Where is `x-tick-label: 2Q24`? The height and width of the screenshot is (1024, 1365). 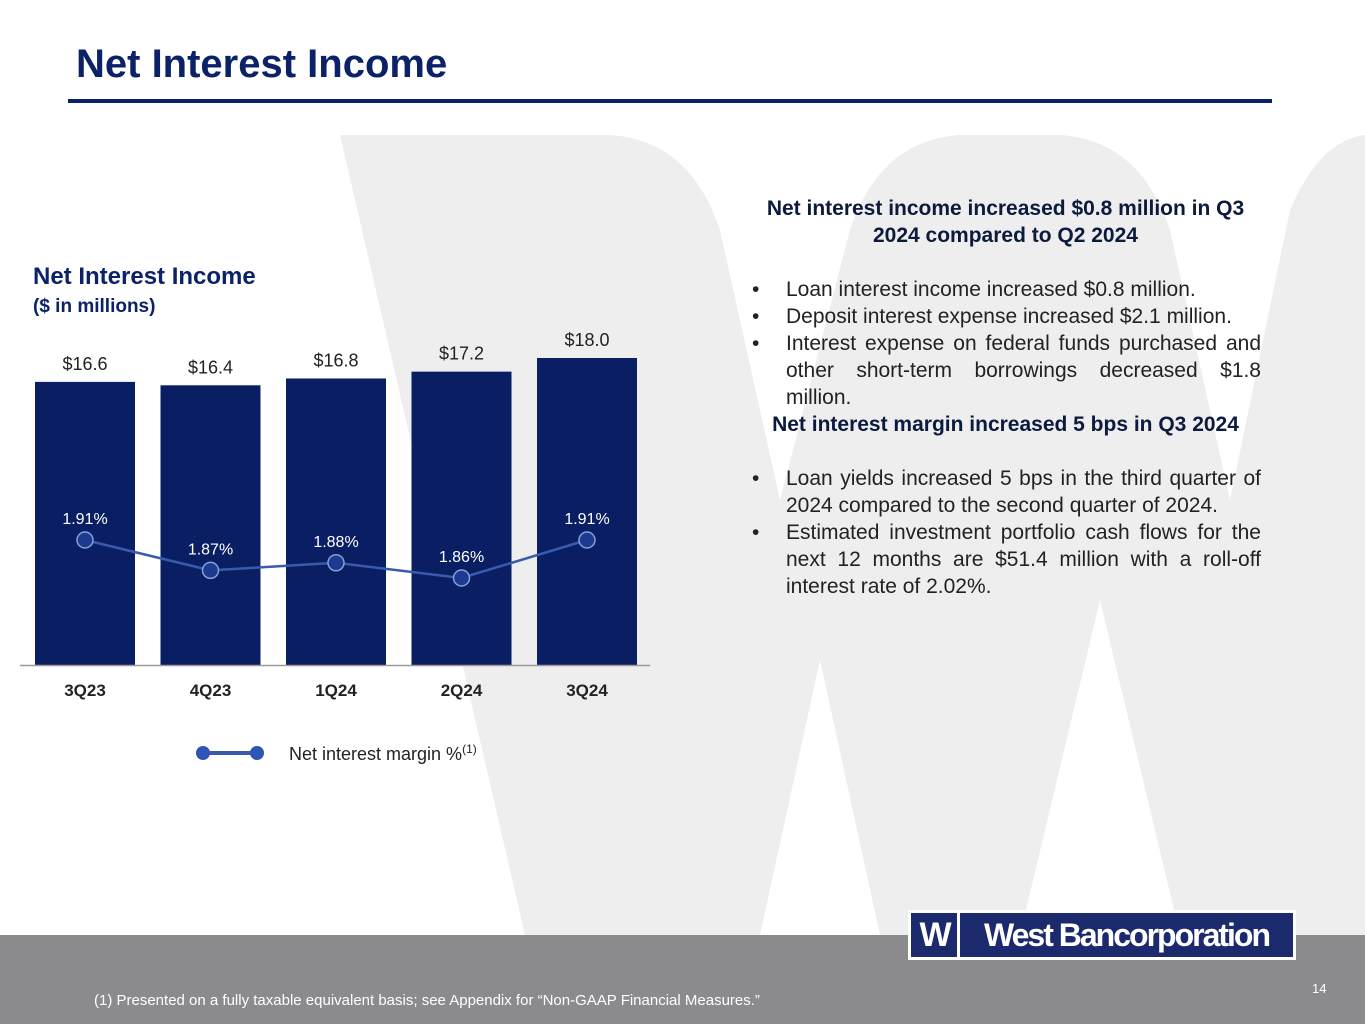
x-tick-label: 2Q24 is located at coordinates (462, 690).